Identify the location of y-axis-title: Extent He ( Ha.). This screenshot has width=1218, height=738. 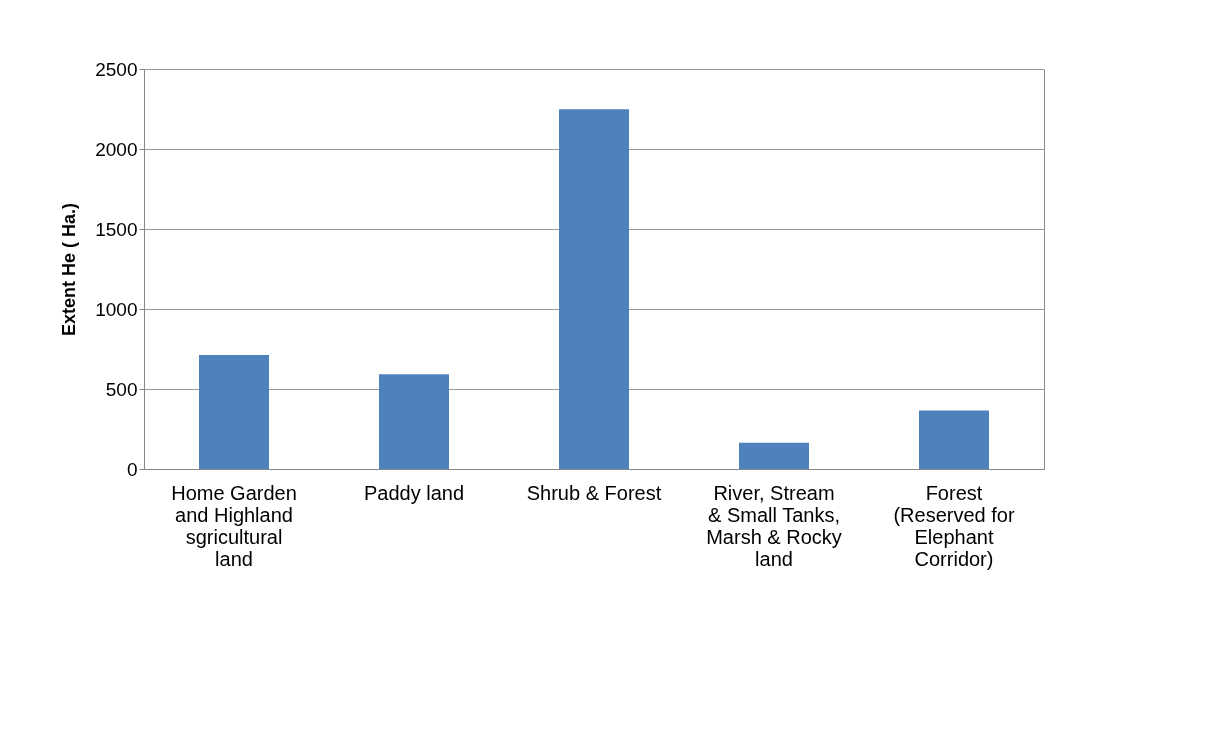
(69, 269).